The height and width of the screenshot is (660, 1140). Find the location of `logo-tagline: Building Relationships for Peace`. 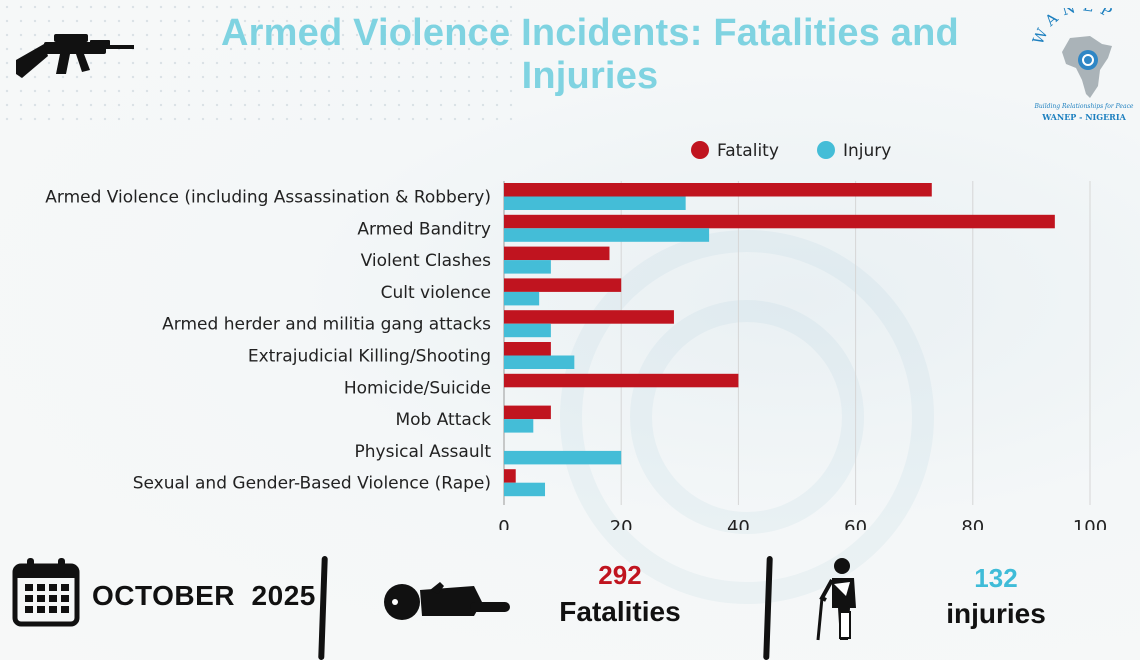

logo-tagline: Building Relationships for Peace is located at coordinates (1084, 106).